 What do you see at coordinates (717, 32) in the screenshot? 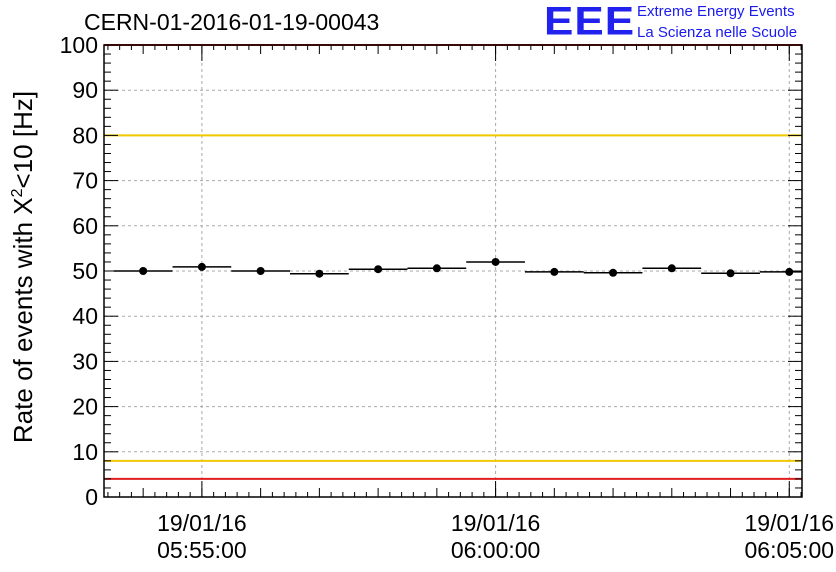
I see `logo-tagline-2: La Scienza nelle Scuole` at bounding box center [717, 32].